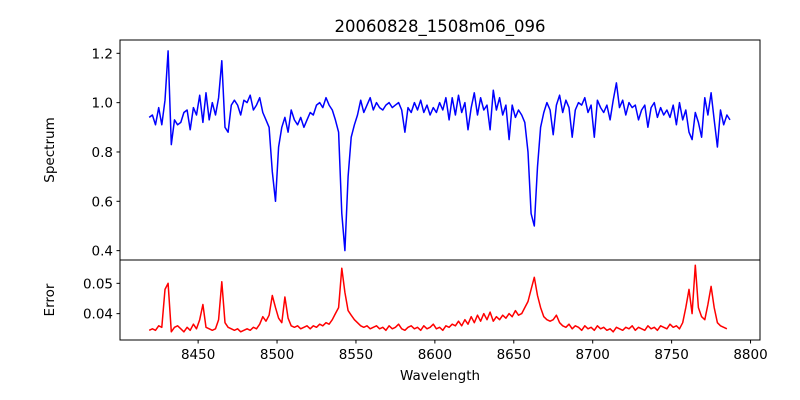 The image size is (800, 400). Describe the element at coordinates (277, 355) in the screenshot. I see `error-x-tick-label: 8500` at that location.